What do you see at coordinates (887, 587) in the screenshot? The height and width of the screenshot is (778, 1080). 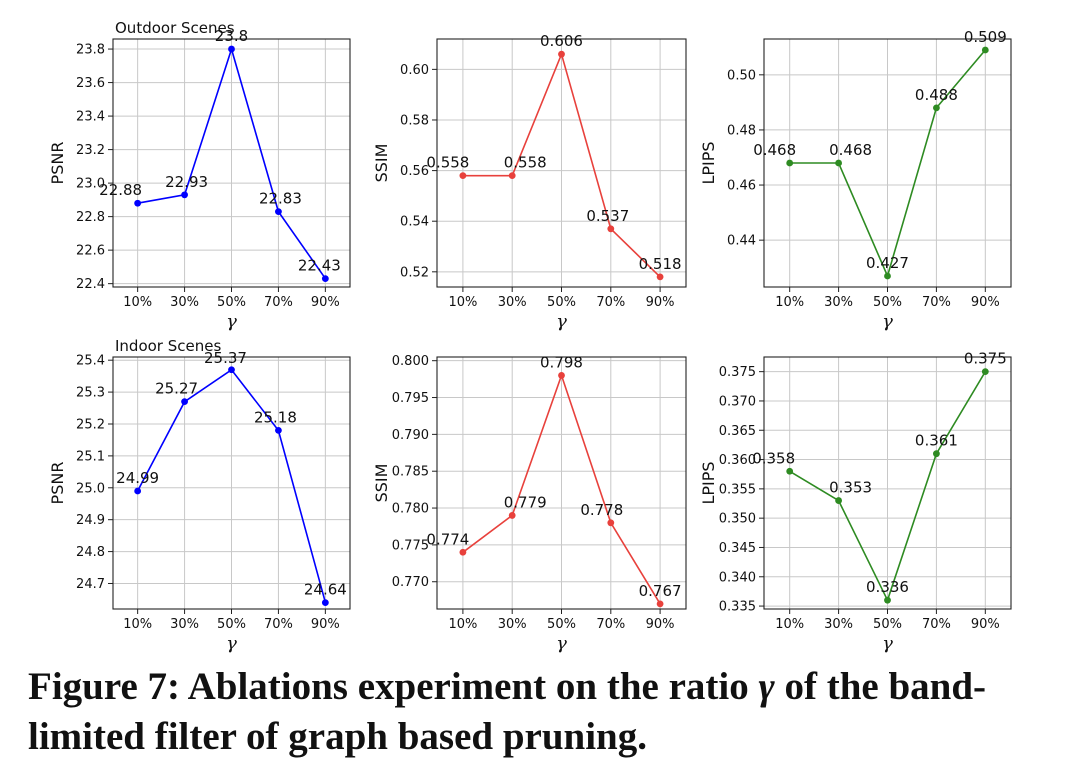 I see `data-label: 0.336` at bounding box center [887, 587].